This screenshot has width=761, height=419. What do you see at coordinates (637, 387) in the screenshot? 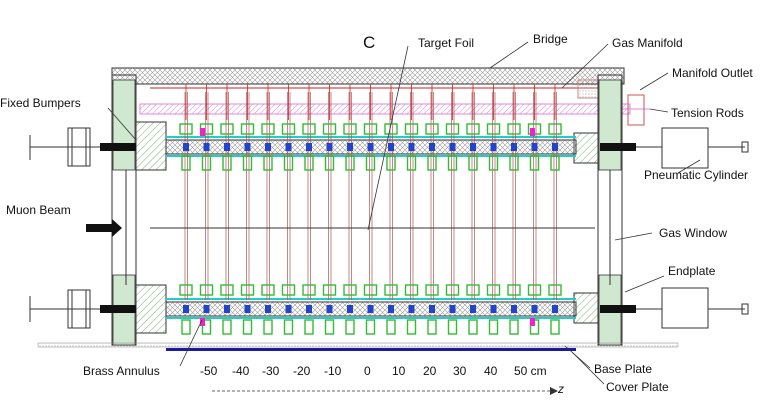
I see `label-cover-plate: Cover Plate` at bounding box center [637, 387].